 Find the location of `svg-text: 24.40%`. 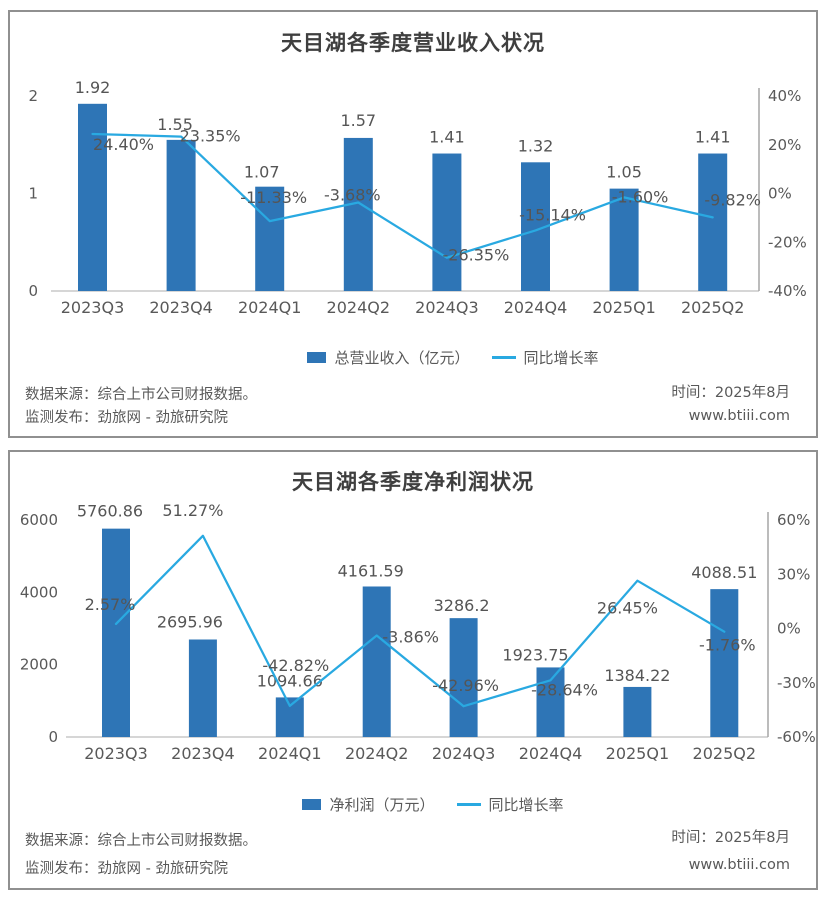

svg-text: 24.40% is located at coordinates (123, 144).